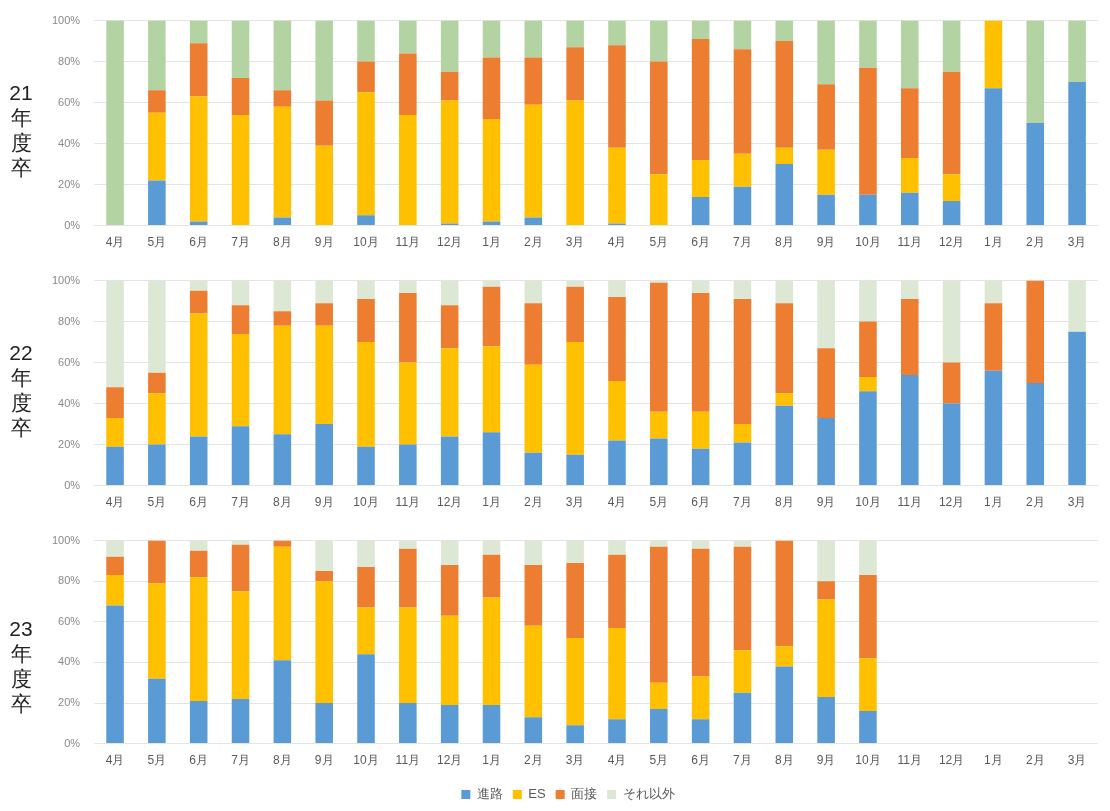 This screenshot has height=811, width=1110. What do you see at coordinates (1077, 242) in the screenshot?
I see `x-tick-label: 3月` at bounding box center [1077, 242].